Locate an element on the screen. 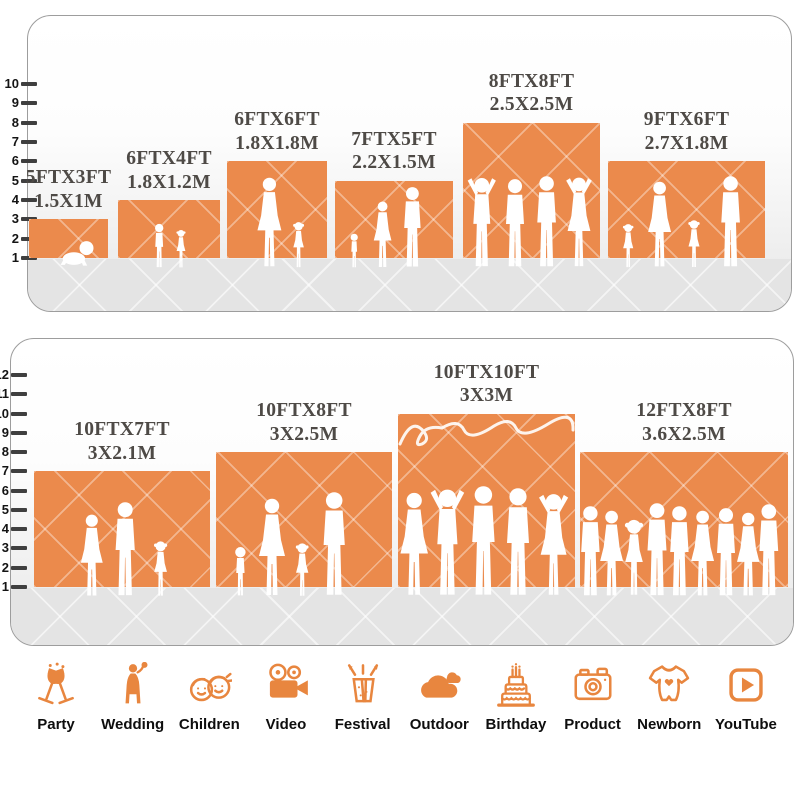 The width and height of the screenshot is (800, 800). category-item-festival: Festival is located at coordinates (363, 697).